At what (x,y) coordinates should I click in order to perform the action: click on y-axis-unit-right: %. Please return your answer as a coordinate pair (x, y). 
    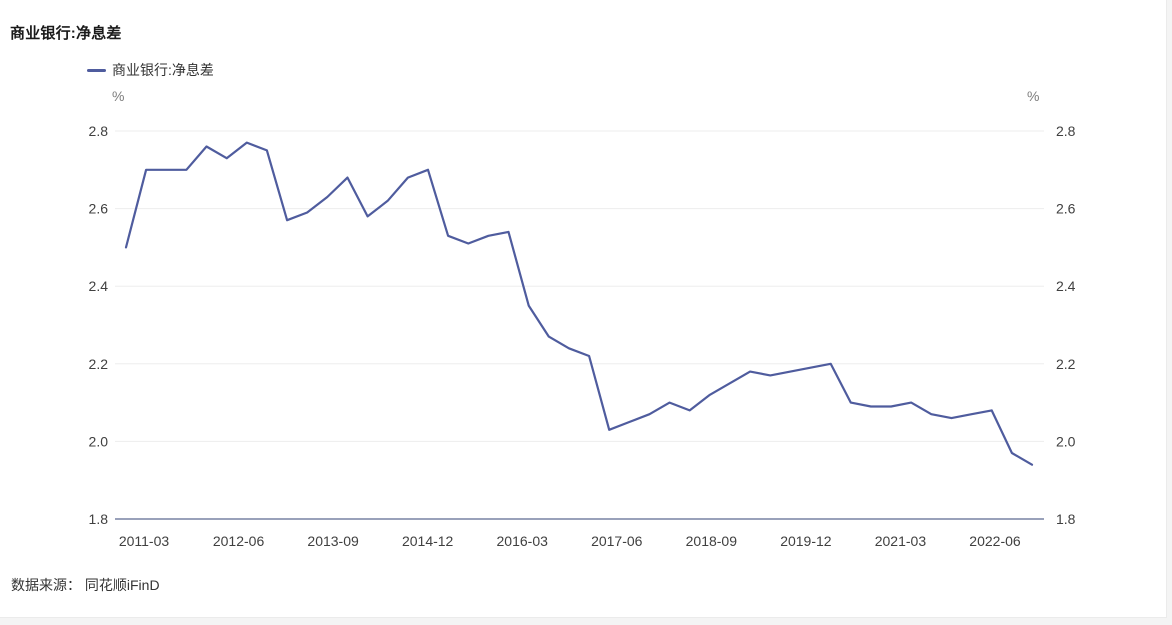
    Looking at the image, I should click on (1033, 96).